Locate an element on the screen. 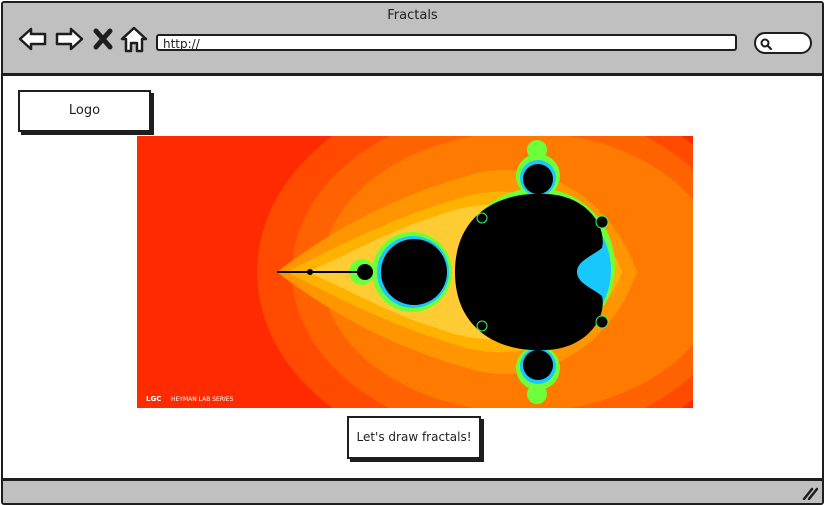 Image resolution: width=824 pixels, height=505 pixels. watermark-caption: HEYMAN LAB SERIES is located at coordinates (202, 399).